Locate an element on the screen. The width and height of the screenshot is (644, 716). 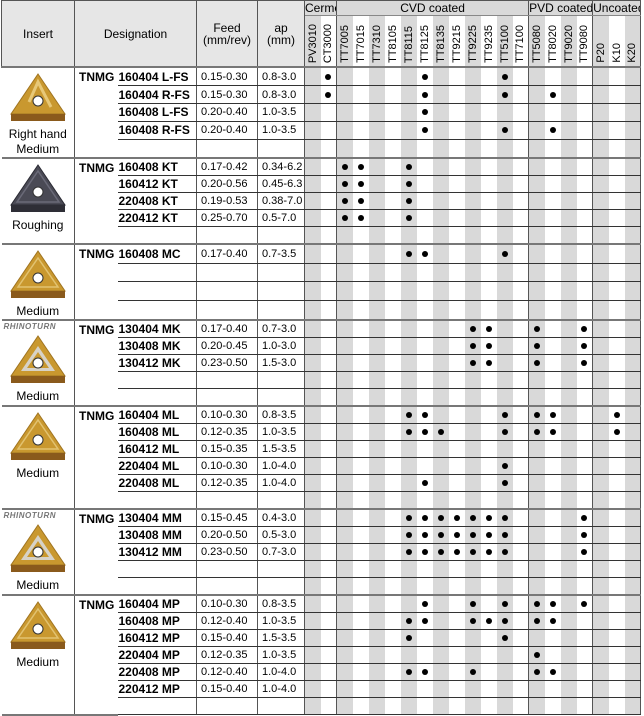
grade-label: TT8135 is located at coordinates (440, 44).